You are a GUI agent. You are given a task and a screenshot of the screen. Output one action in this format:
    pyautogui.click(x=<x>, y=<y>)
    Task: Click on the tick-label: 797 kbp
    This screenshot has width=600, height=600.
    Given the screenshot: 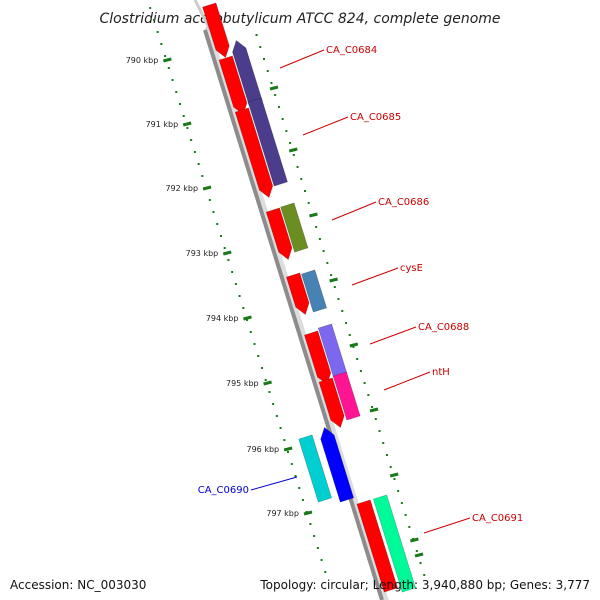 What is the action you would take?
    pyautogui.click(x=282, y=513)
    